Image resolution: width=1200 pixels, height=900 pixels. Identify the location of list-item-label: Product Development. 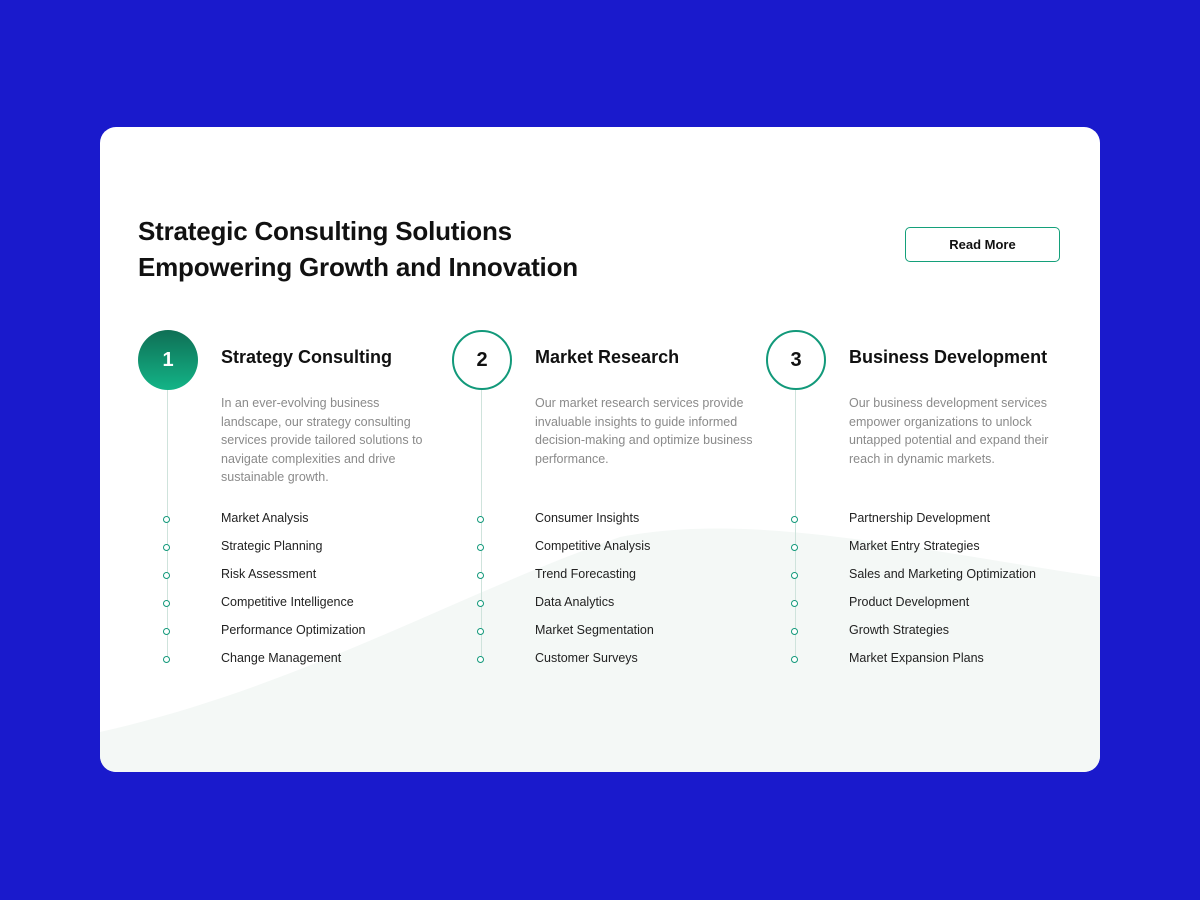
(909, 602).